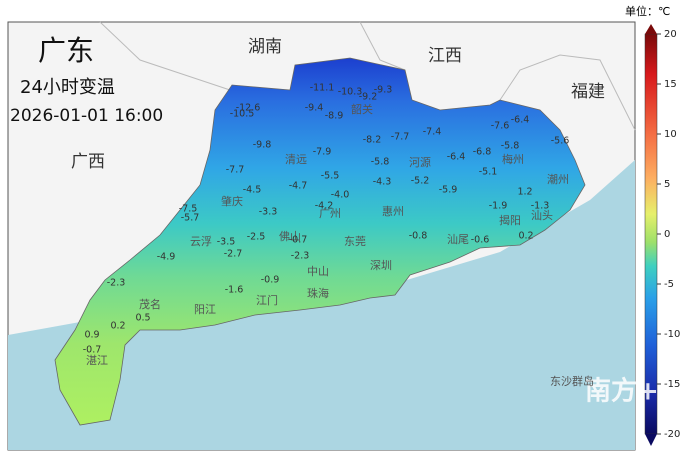  I want to click on watermark: 南方+, so click(622, 391).